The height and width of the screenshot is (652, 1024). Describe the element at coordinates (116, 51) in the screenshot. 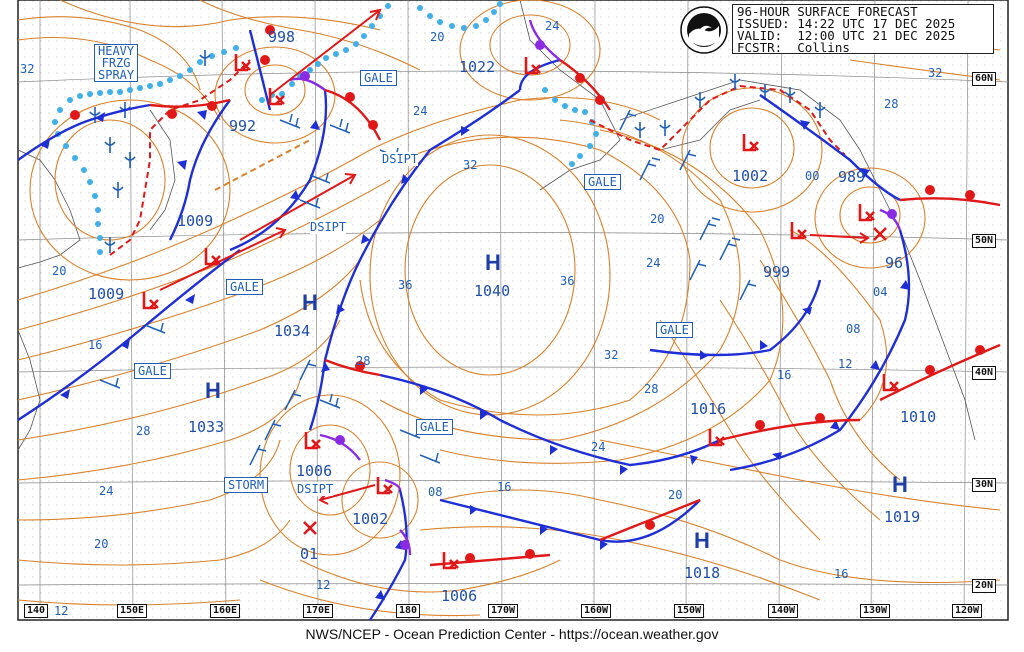

I see `warning-line-heavy: HEAVY` at that location.